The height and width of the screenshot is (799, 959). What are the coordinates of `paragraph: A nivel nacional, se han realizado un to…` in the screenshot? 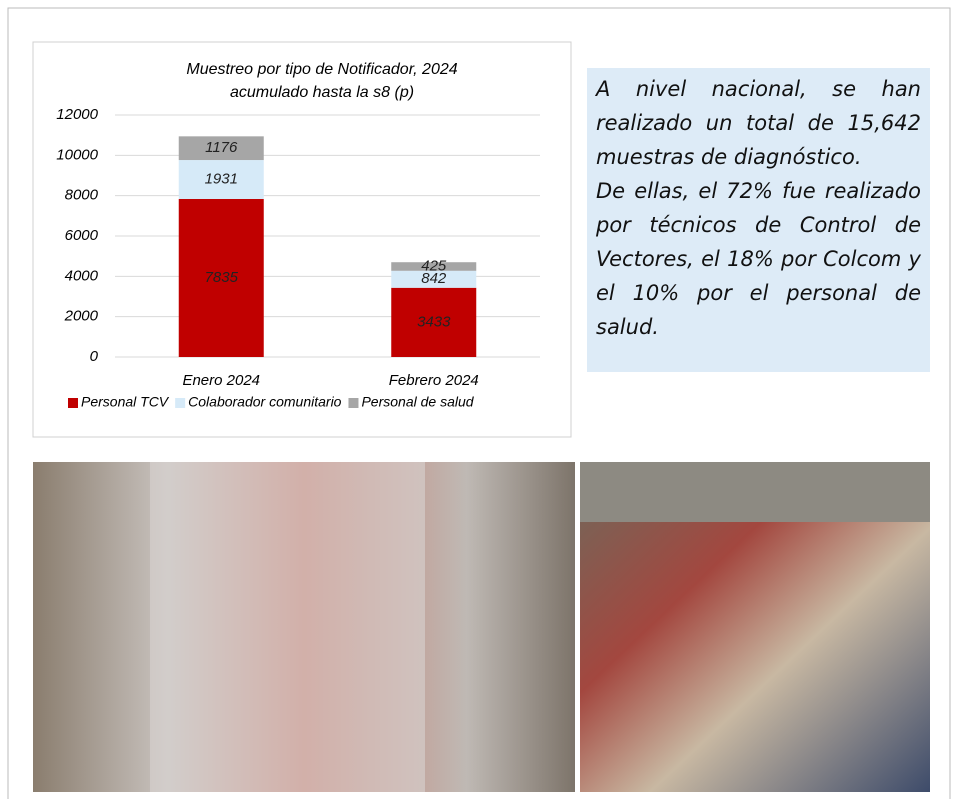 It's located at (758, 123).